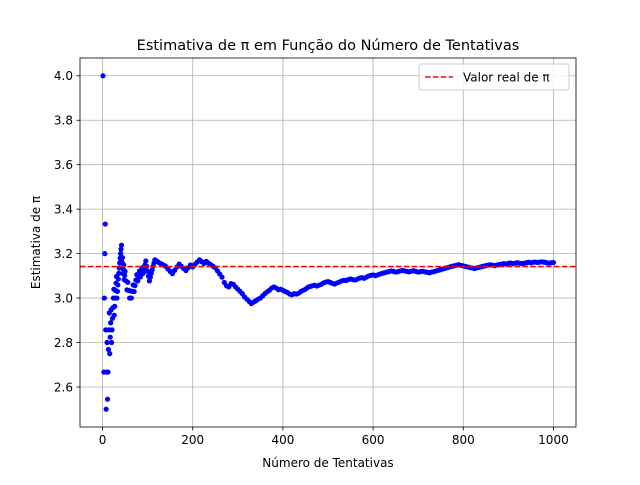  I want to click on y-tick-label: 3.2, so click(63, 254).